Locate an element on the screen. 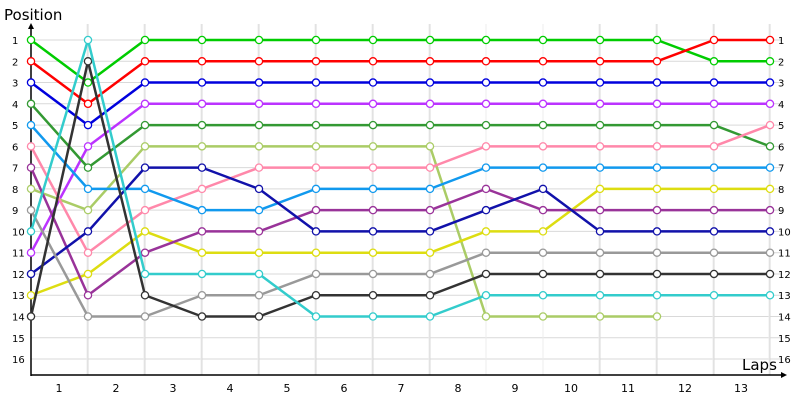 This screenshot has width=800, height=400. y-tick-label-right: 4 is located at coordinates (781, 105).